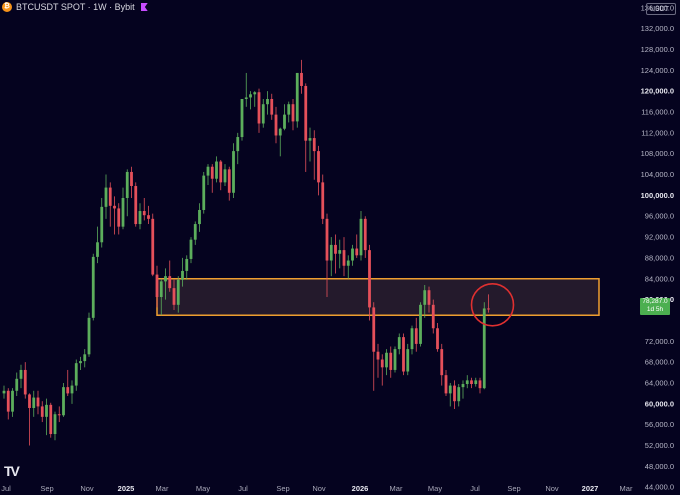 The height and width of the screenshot is (495, 680). What do you see at coordinates (657, 70) in the screenshot?
I see `price-tick-label: 124,000.0` at bounding box center [657, 70].